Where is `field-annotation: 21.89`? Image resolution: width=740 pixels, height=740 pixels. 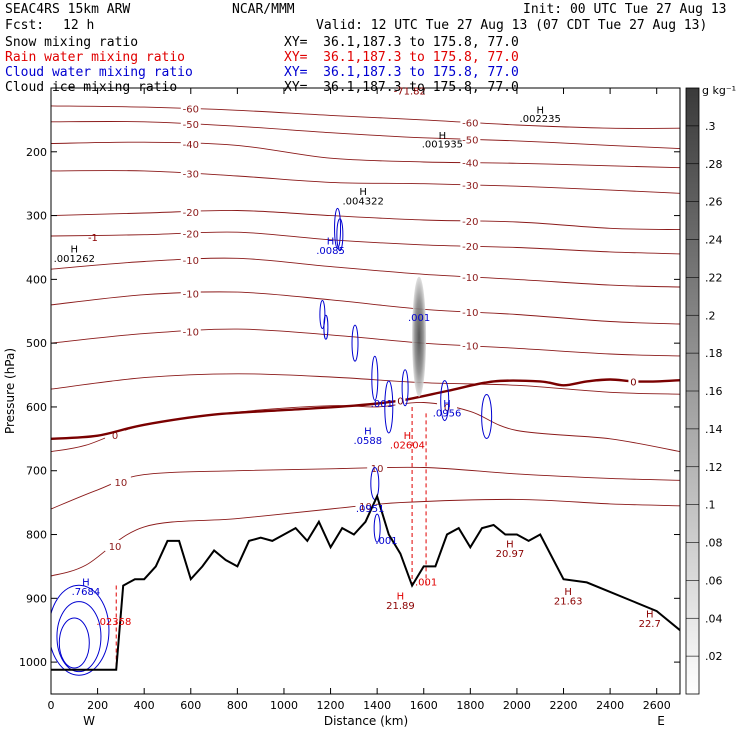
field-annotation: 21.89 is located at coordinates (400, 606).